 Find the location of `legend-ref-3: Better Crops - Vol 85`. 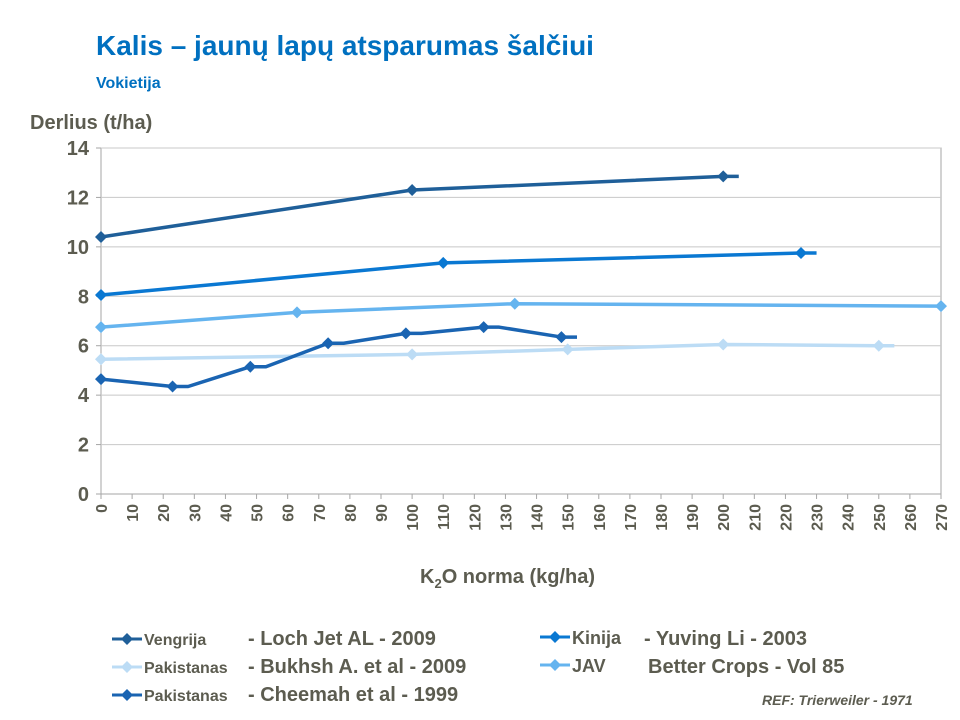

legend-ref-3: Better Crops - Vol 85 is located at coordinates (746, 667).